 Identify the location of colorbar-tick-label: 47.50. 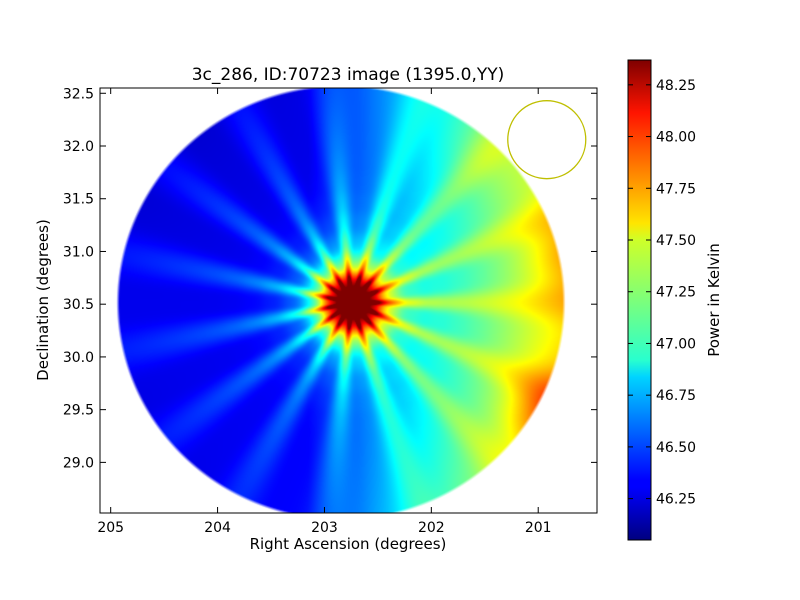
(676, 241).